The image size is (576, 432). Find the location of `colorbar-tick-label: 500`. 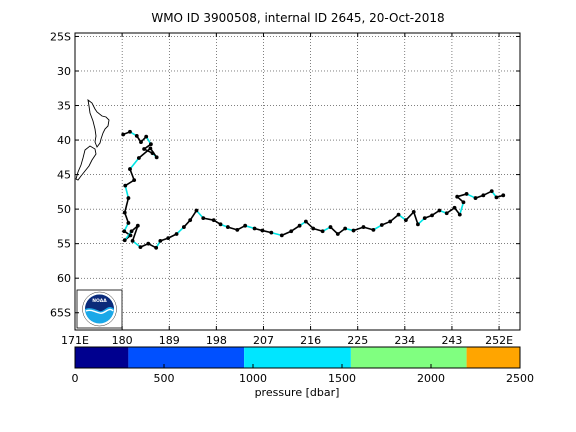

colorbar-tick-label: 500 is located at coordinates (164, 378).